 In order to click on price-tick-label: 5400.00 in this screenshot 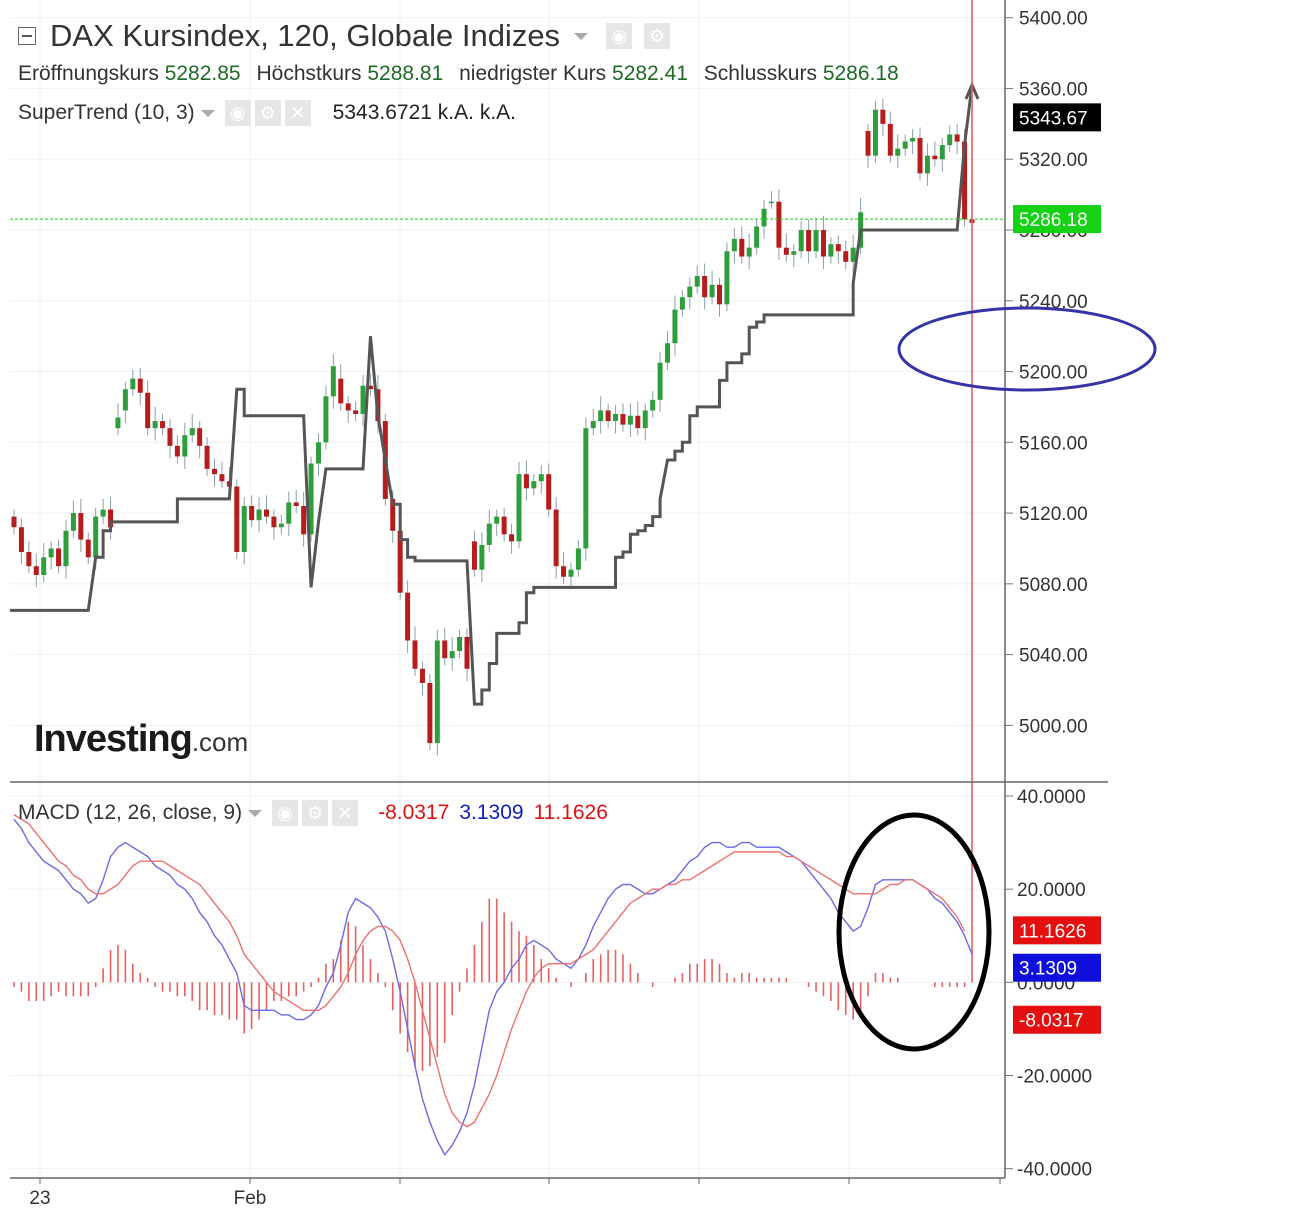, I will do `click(1053, 19)`.